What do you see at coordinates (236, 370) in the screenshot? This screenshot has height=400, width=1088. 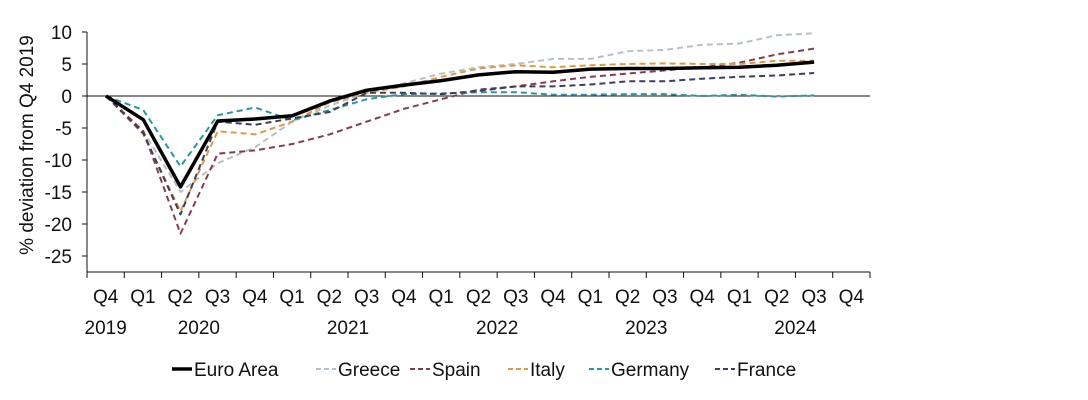 I see `legend-label-euro-area: Euro Area` at bounding box center [236, 370].